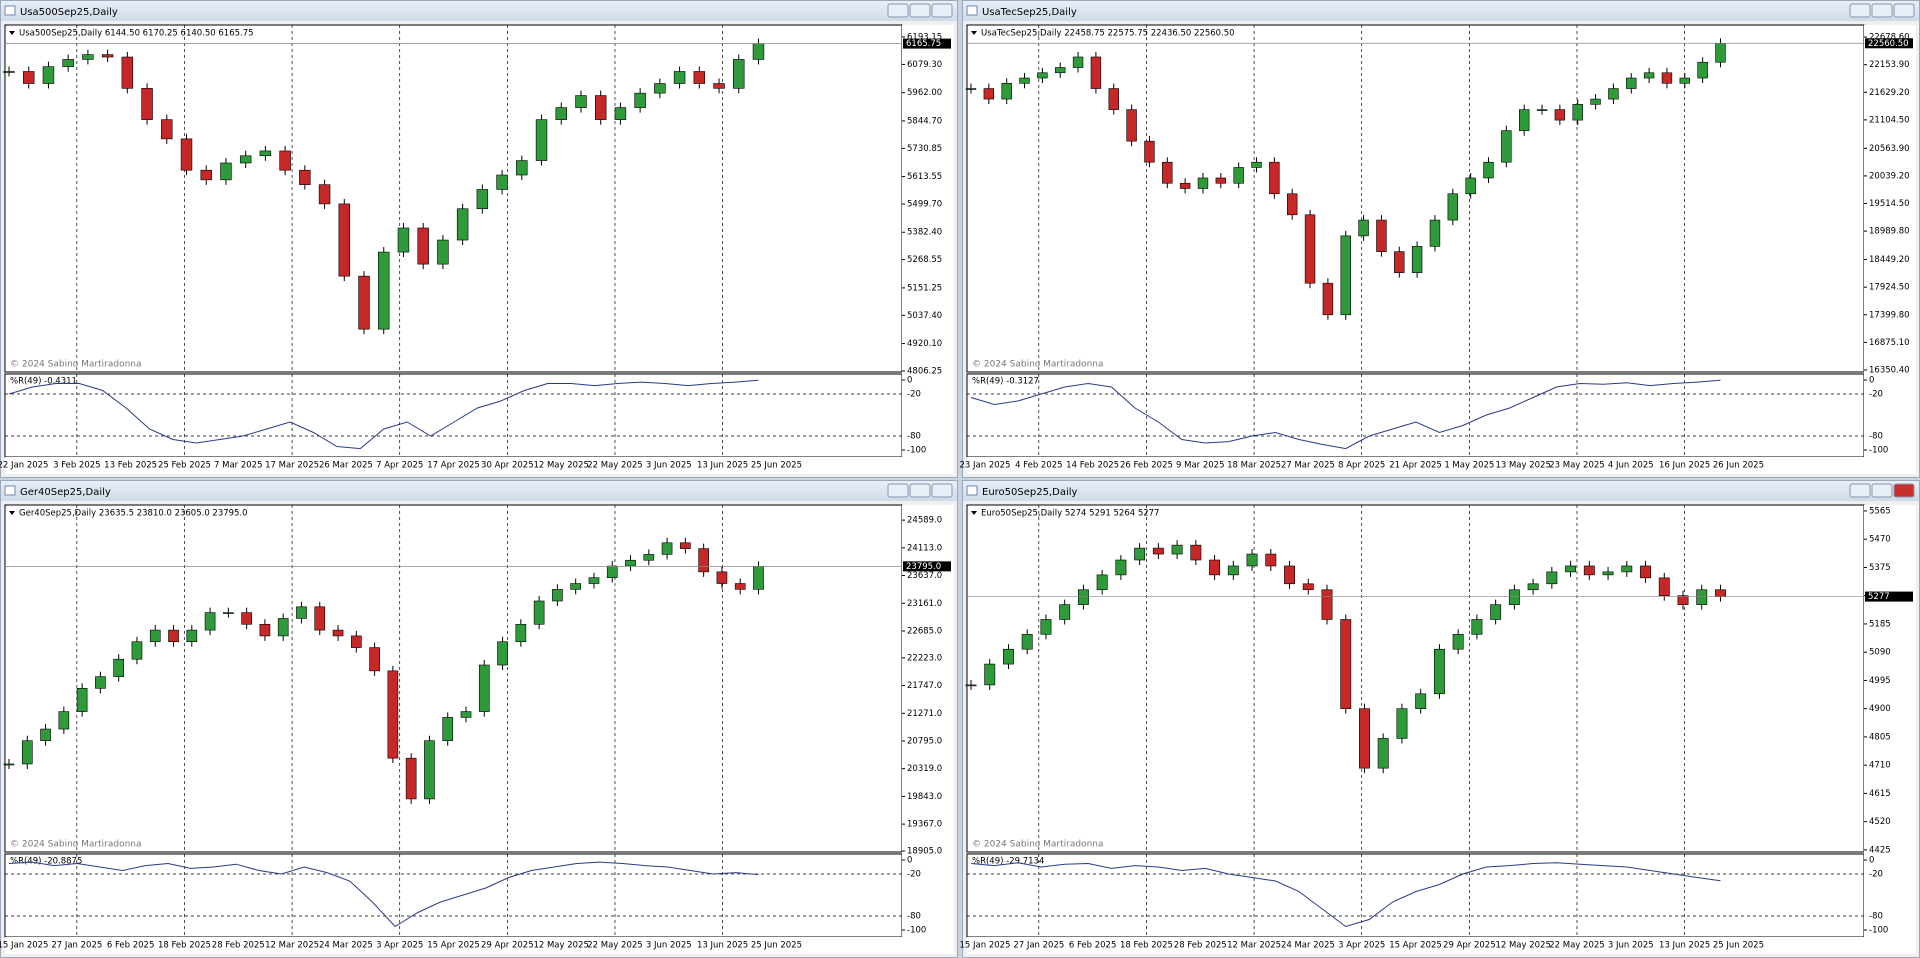  I want to click on date-label: 4 Jun 2025, so click(1631, 466).